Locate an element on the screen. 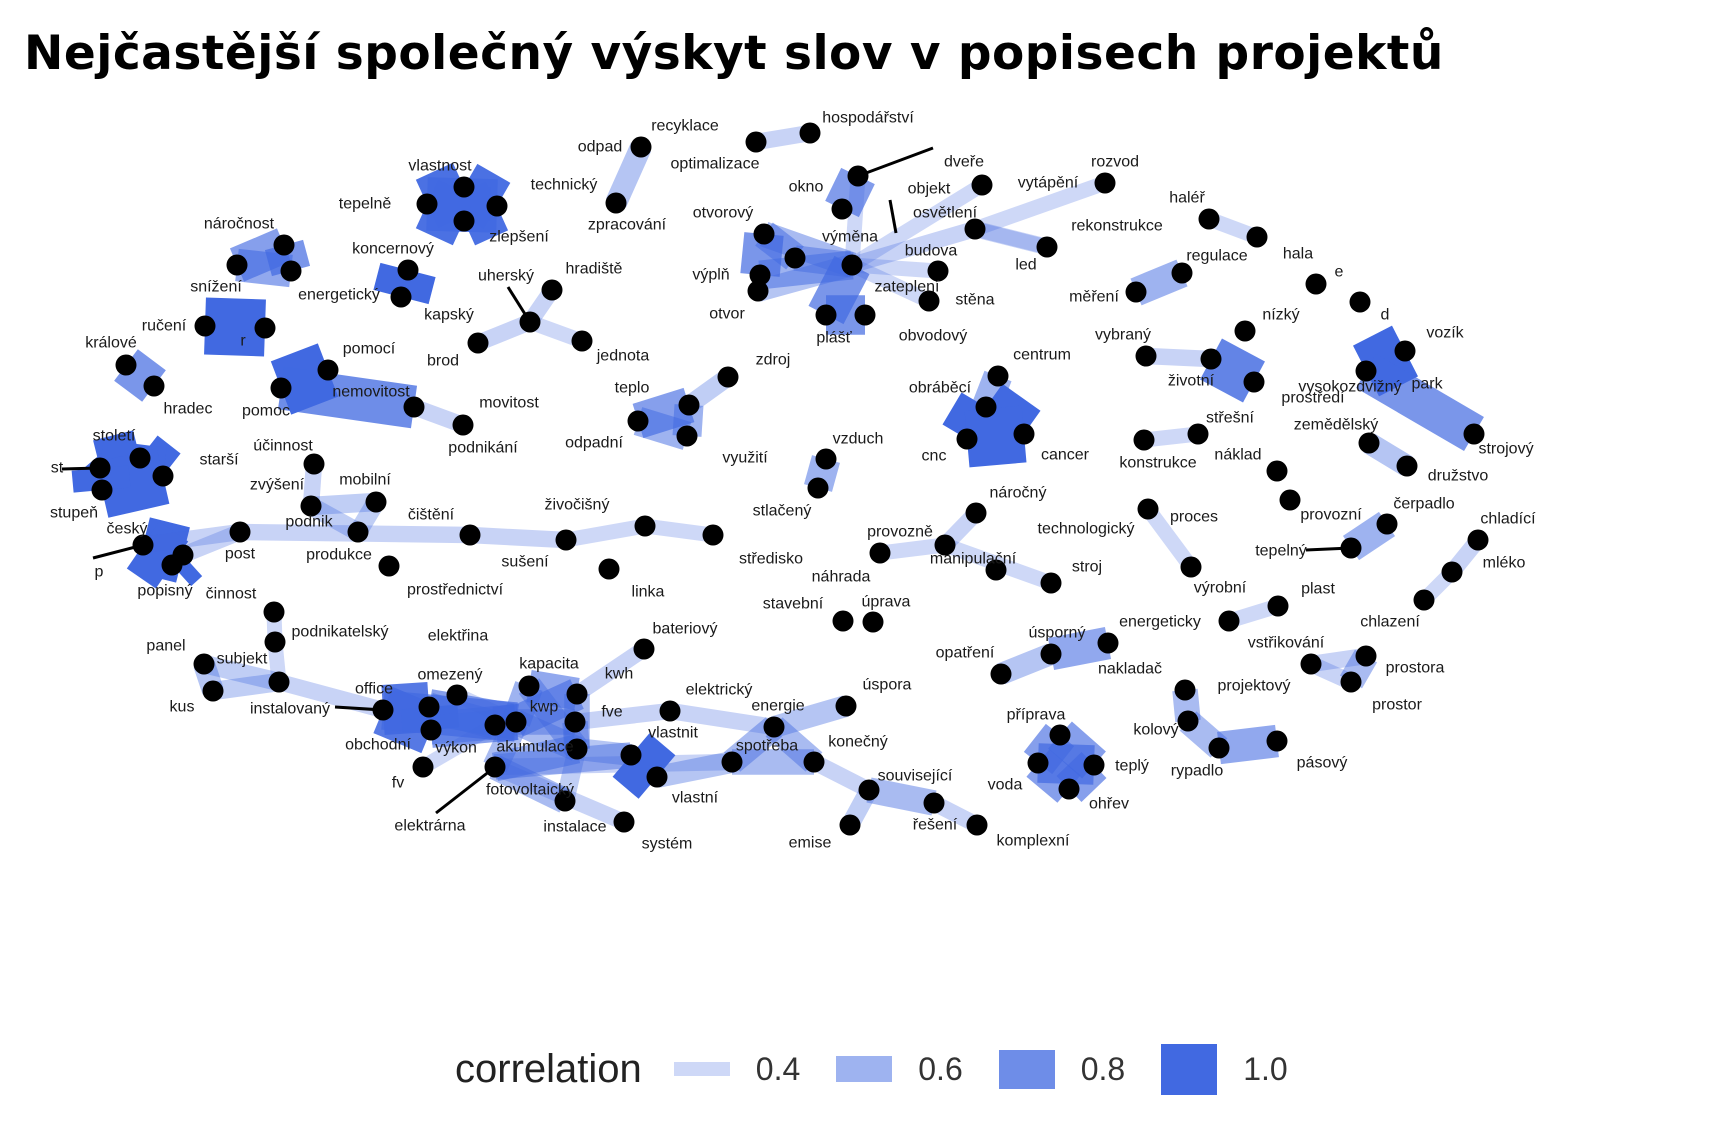  node-regulace is located at coordinates (1182, 273).